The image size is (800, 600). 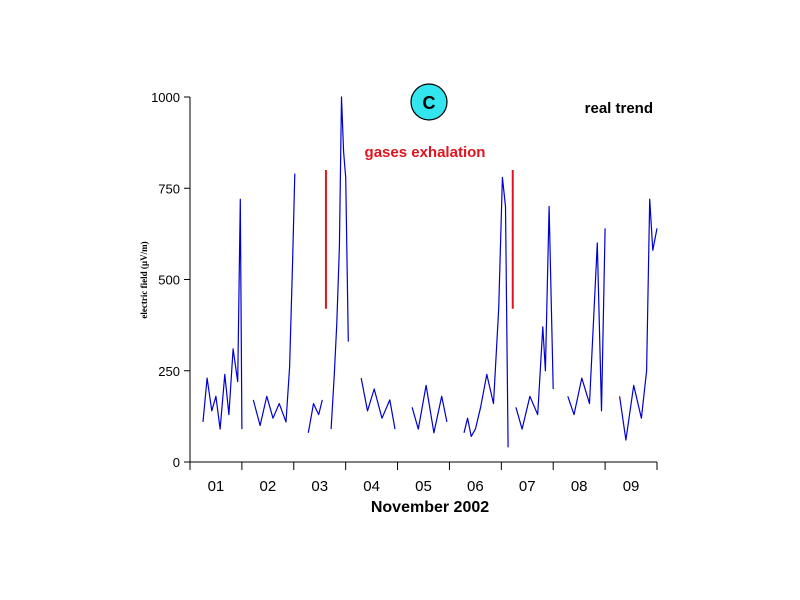 I want to click on corner-label: real trend, so click(x=619, y=108).